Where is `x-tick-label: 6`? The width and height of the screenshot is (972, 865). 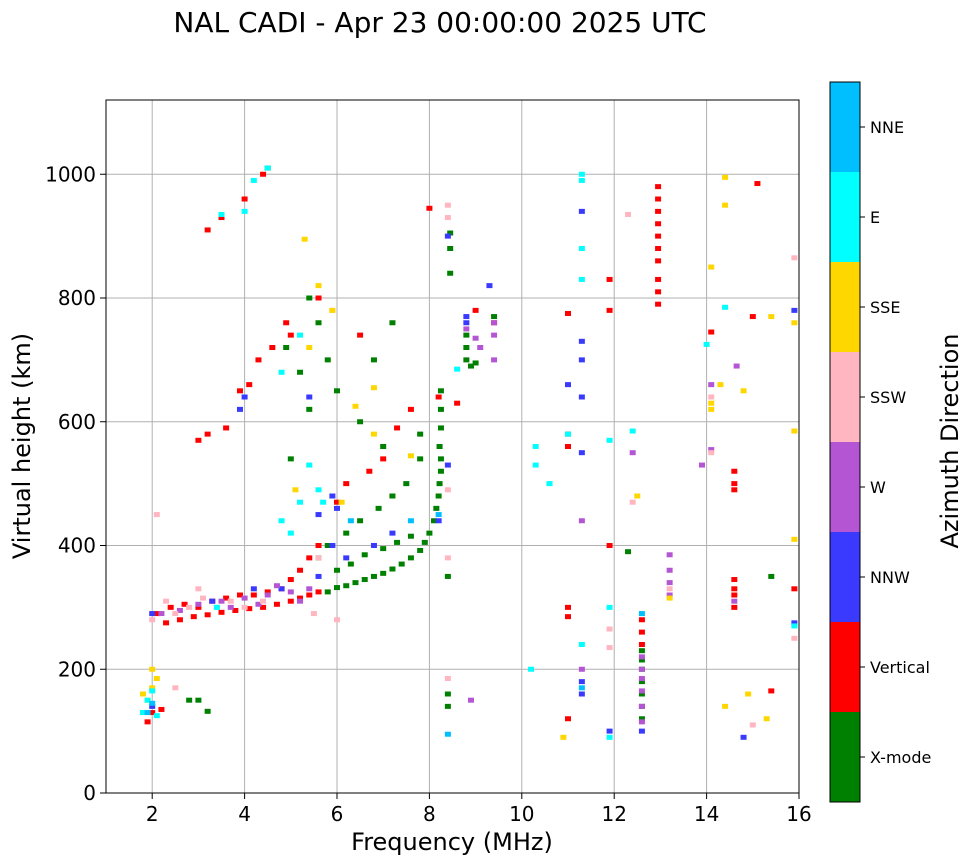
x-tick-label: 6 is located at coordinates (337, 814).